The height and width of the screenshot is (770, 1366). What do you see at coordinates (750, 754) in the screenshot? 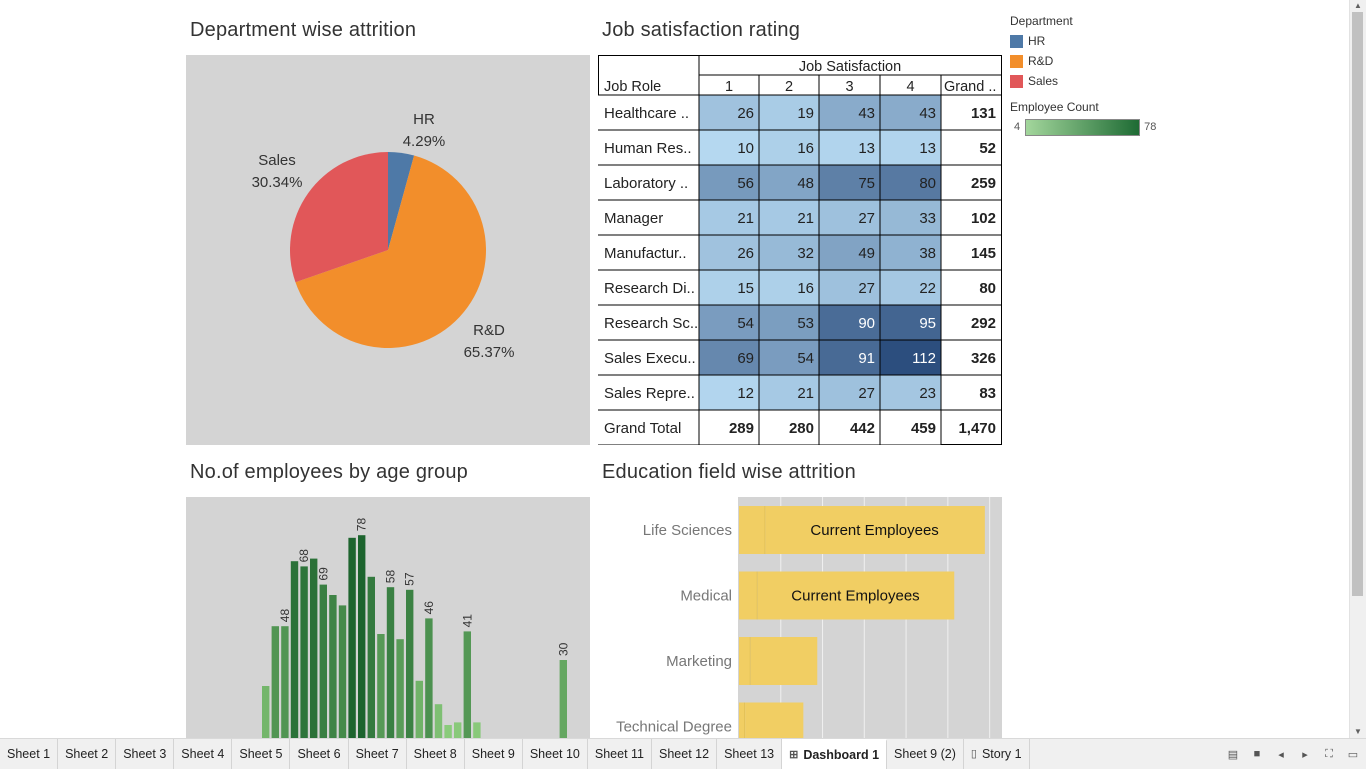
I see `tab-sheet-13: Sheet 13` at bounding box center [750, 754].